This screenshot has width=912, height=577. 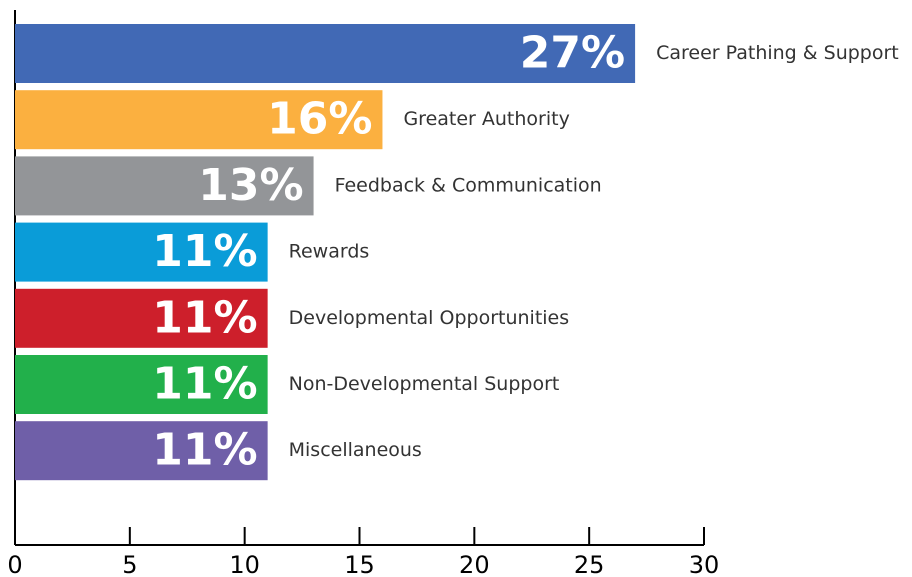 What do you see at coordinates (129, 564) in the screenshot?
I see `x-tick-label: 5` at bounding box center [129, 564].